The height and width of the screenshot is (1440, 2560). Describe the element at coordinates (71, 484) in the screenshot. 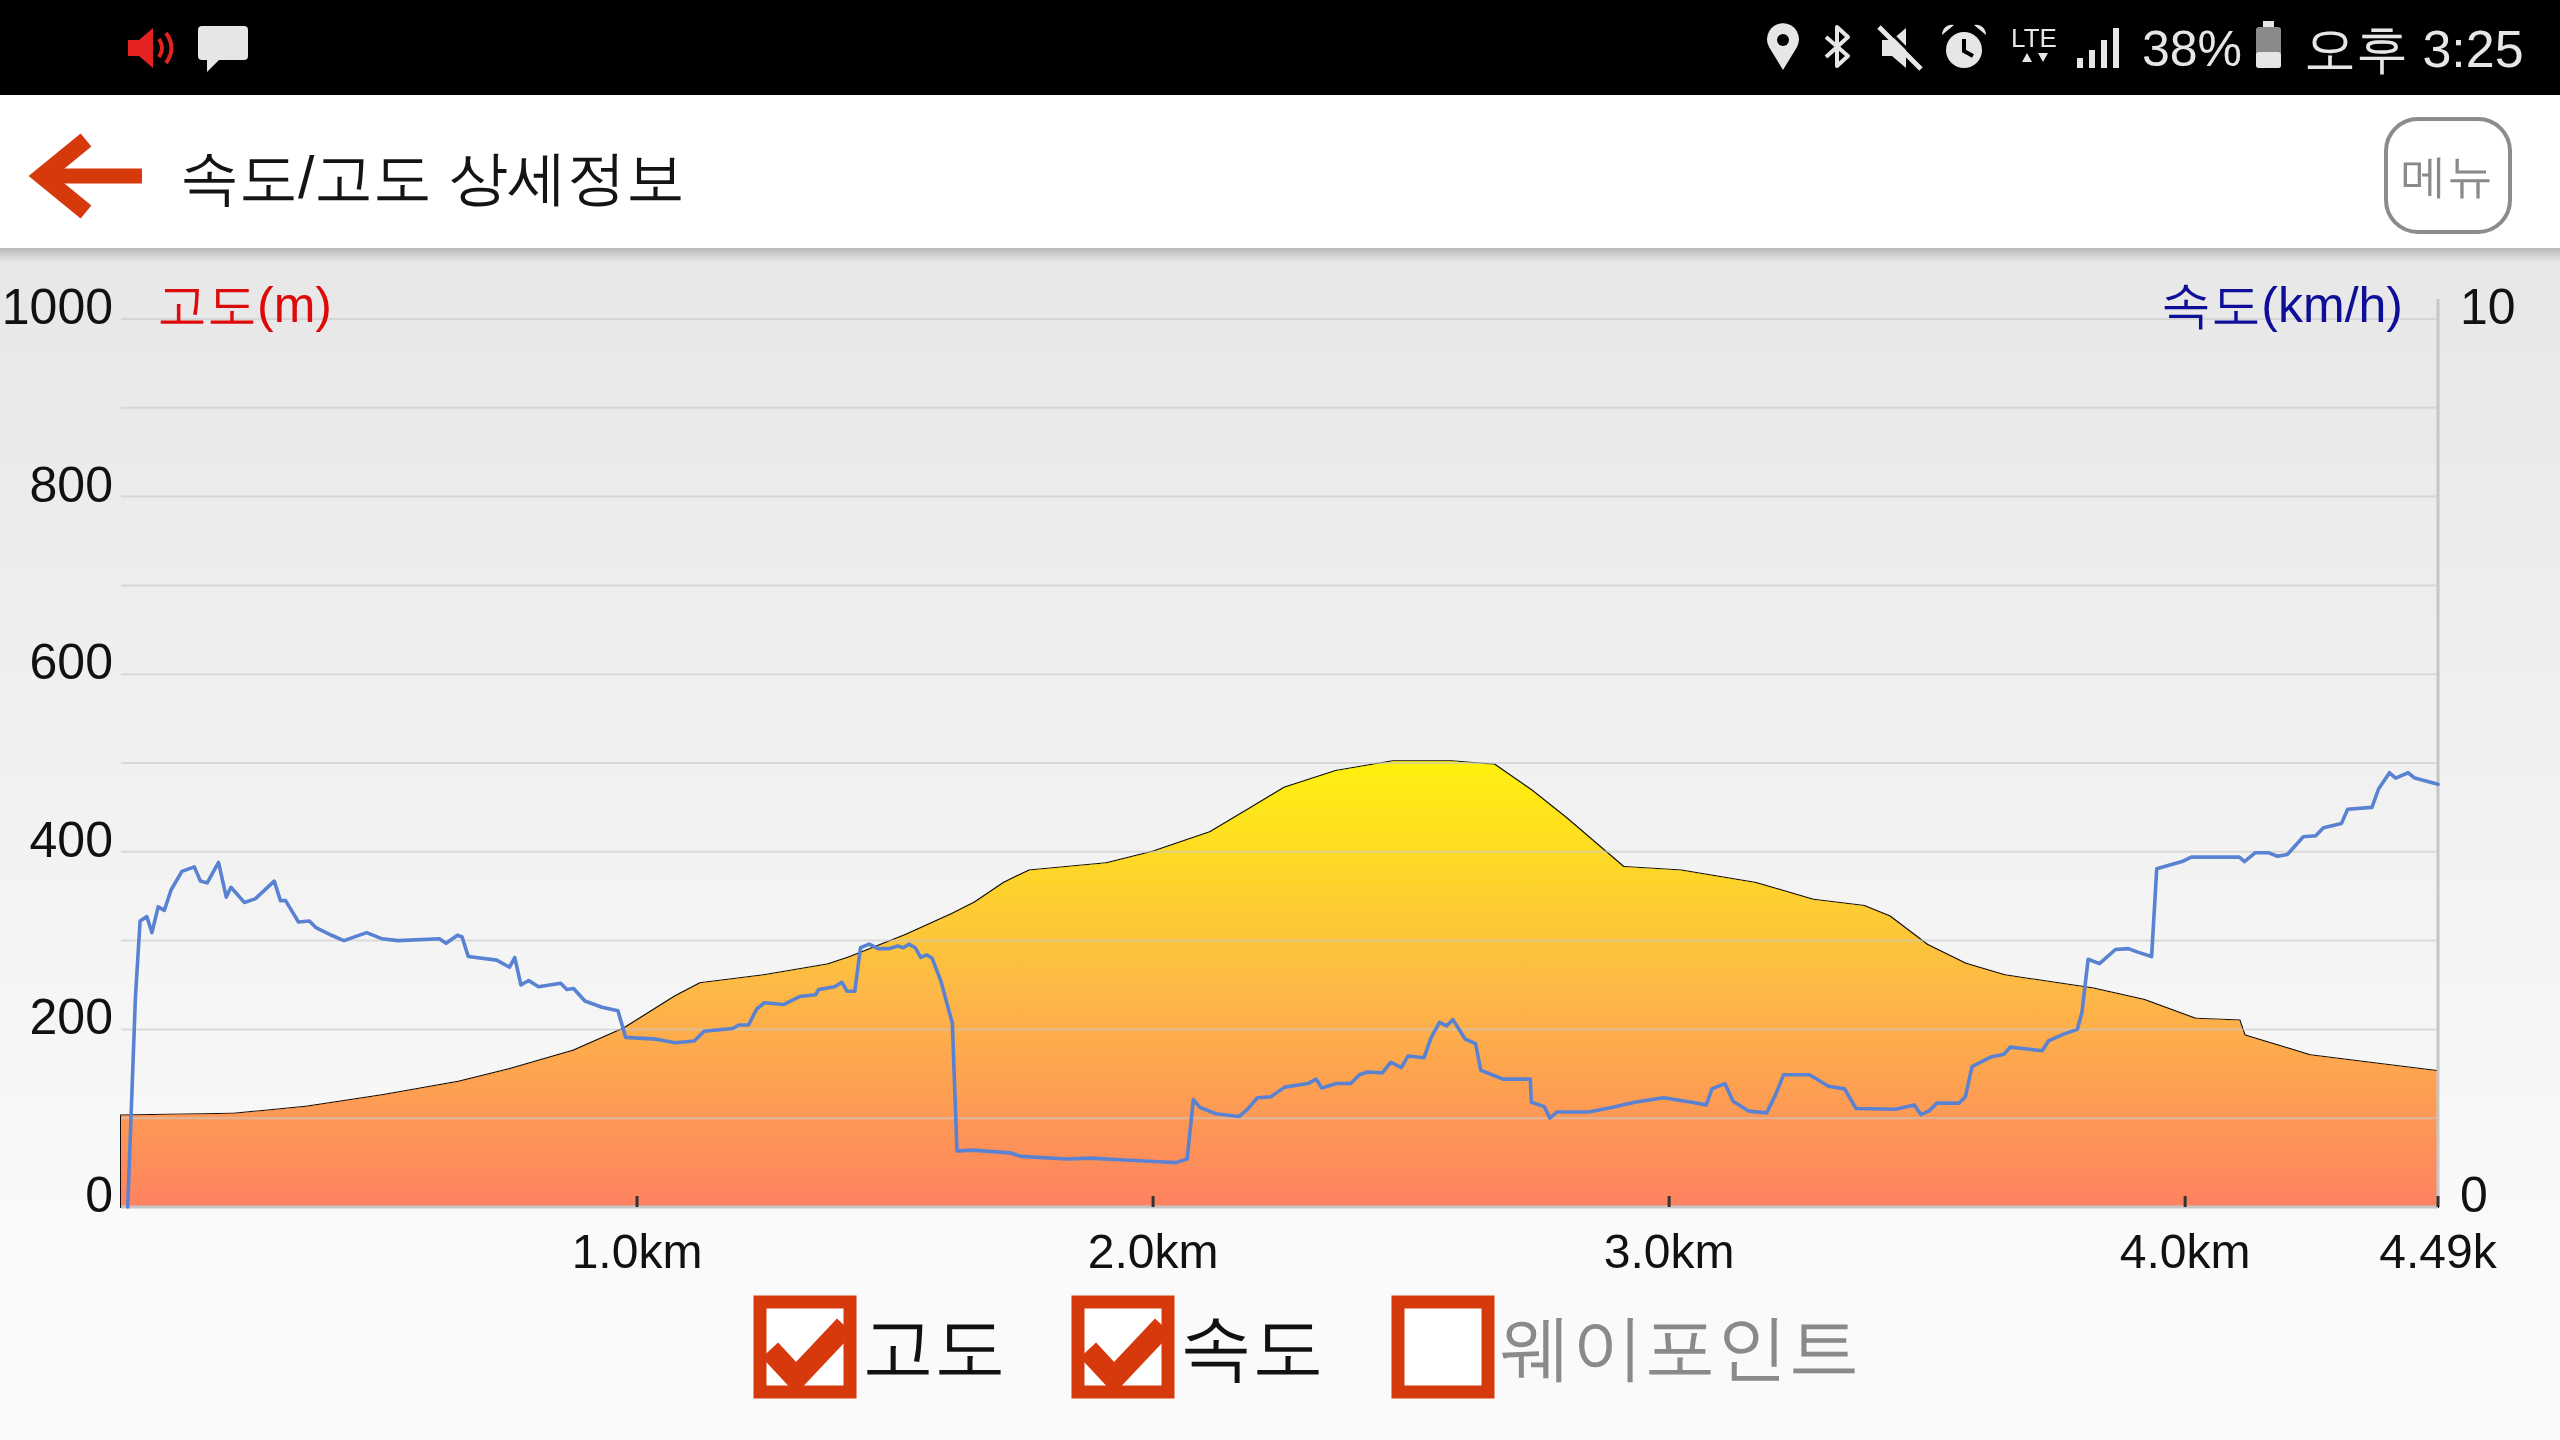

I see `y-tick-label: 800` at that location.